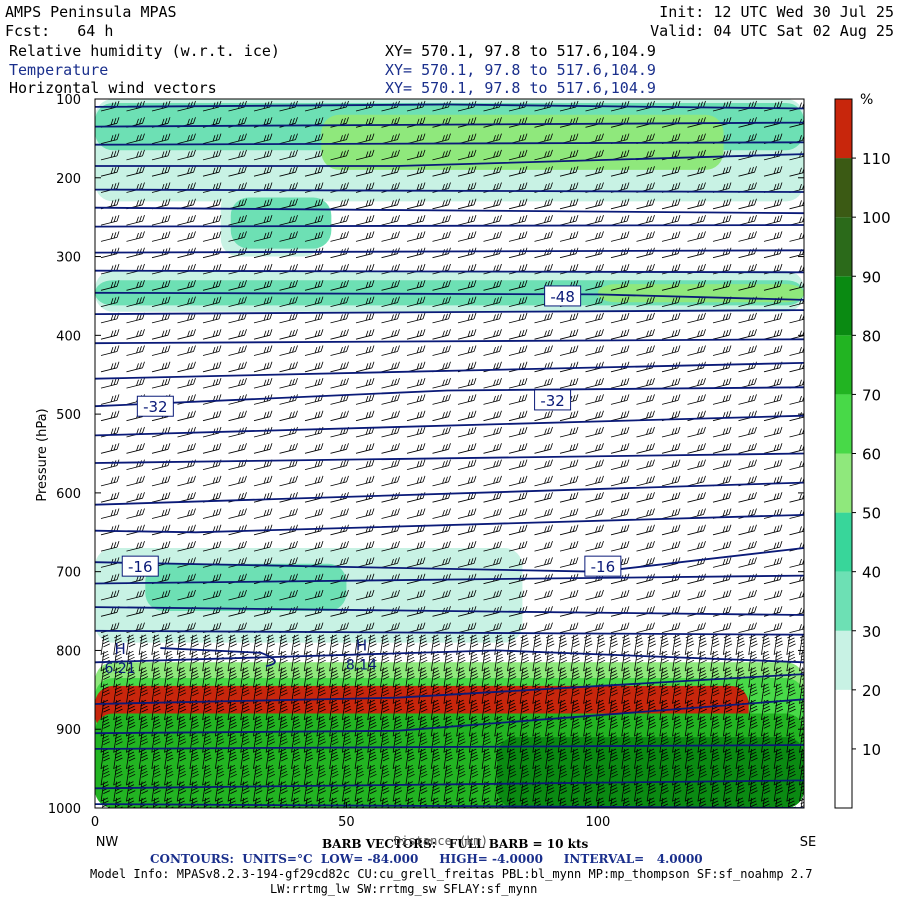 The width and height of the screenshot is (900, 900). Describe the element at coordinates (843, 542) in the screenshot. I see `colorbar-segment` at that location.